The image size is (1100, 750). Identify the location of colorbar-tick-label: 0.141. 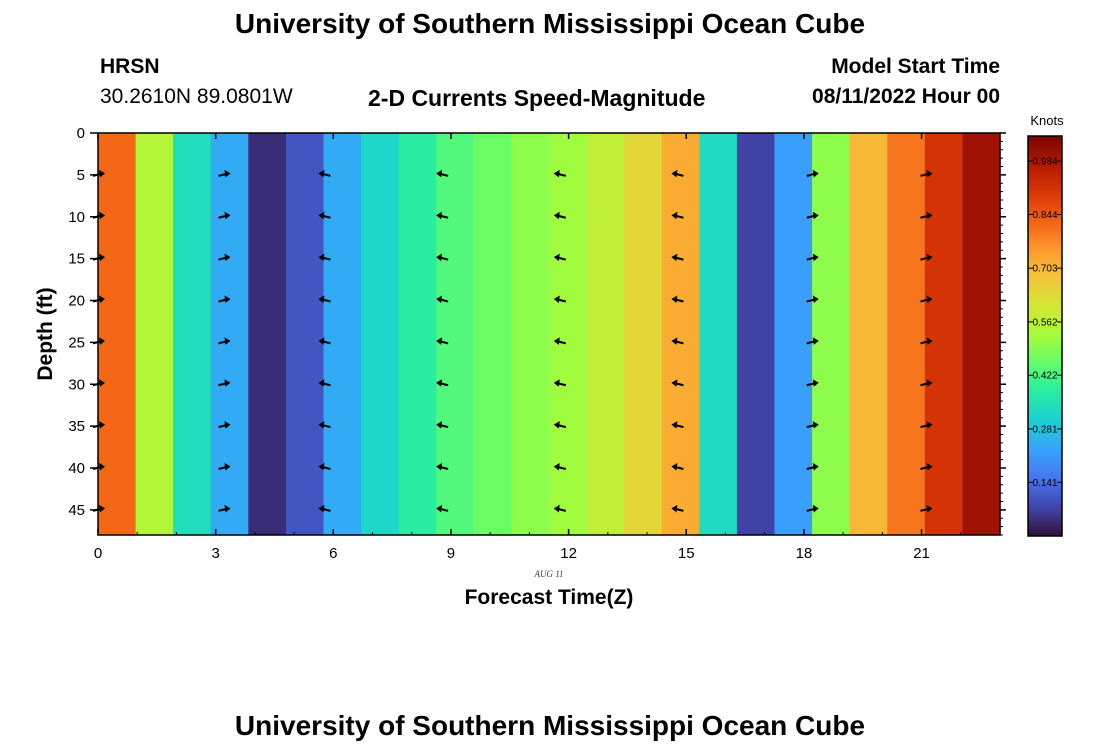
(1044, 483).